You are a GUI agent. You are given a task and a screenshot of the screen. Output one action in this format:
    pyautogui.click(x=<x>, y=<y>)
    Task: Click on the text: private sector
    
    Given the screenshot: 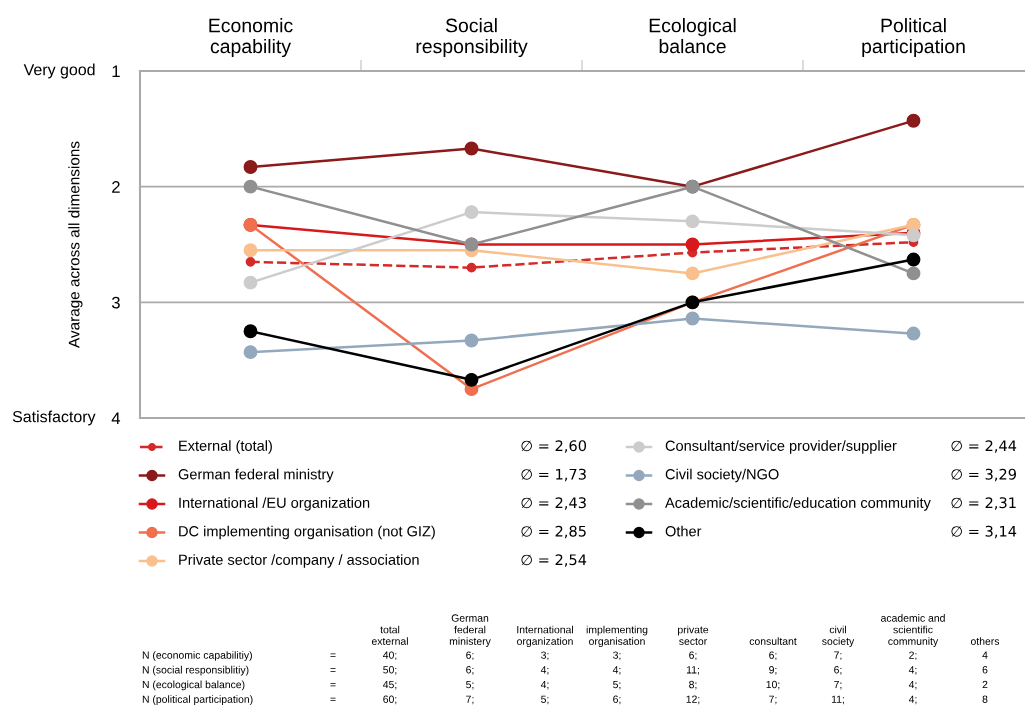 What is the action you would take?
    pyautogui.click(x=693, y=635)
    